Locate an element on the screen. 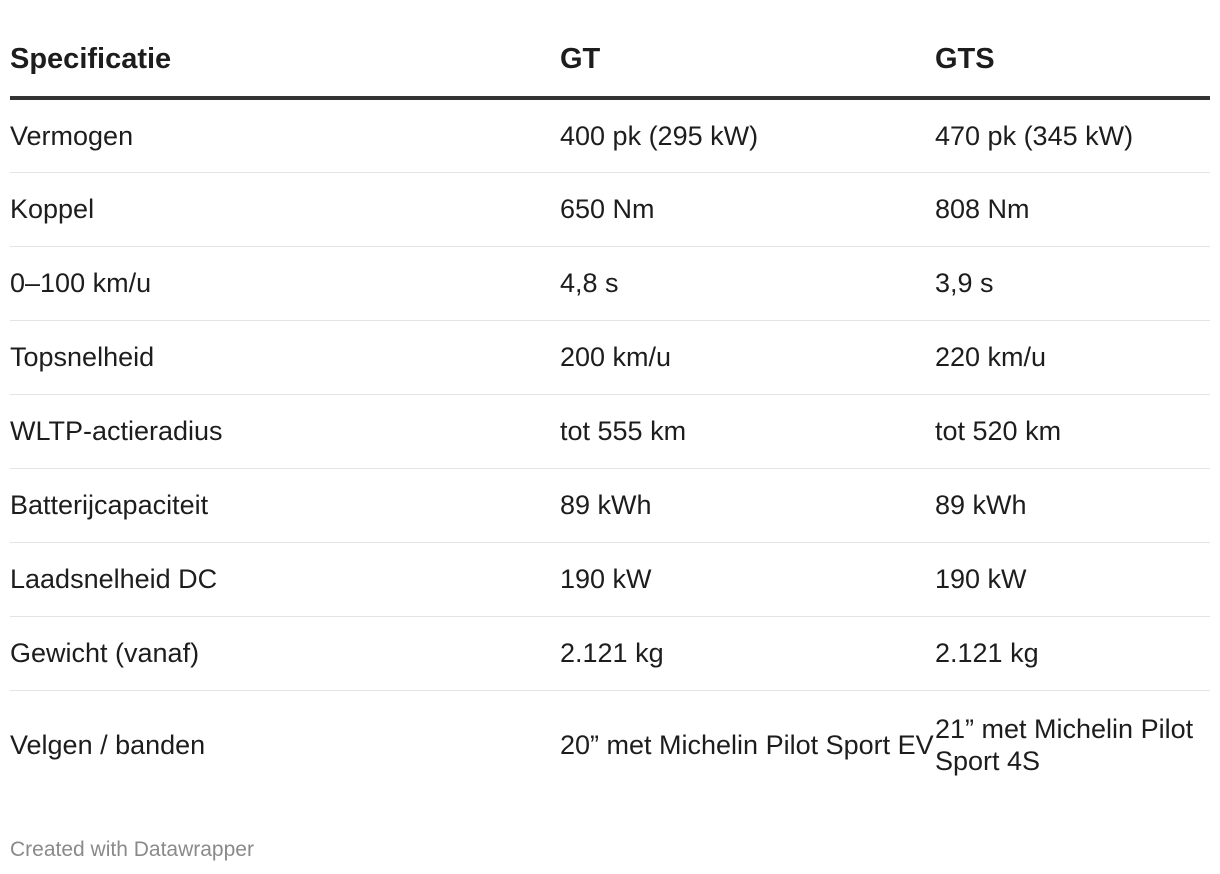  gts-value: tot 520 km is located at coordinates (1072, 431).